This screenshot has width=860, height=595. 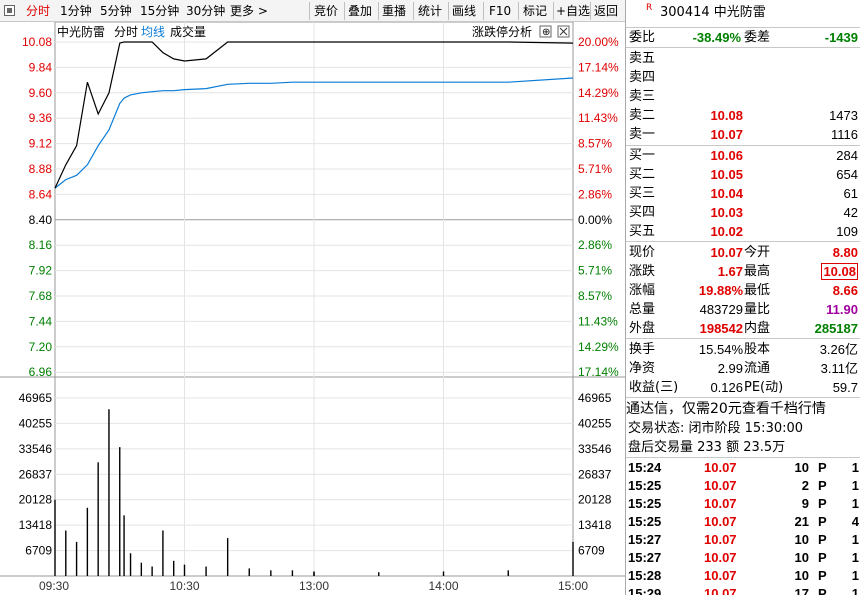 I want to click on stat-label: 量比, so click(x=757, y=309).